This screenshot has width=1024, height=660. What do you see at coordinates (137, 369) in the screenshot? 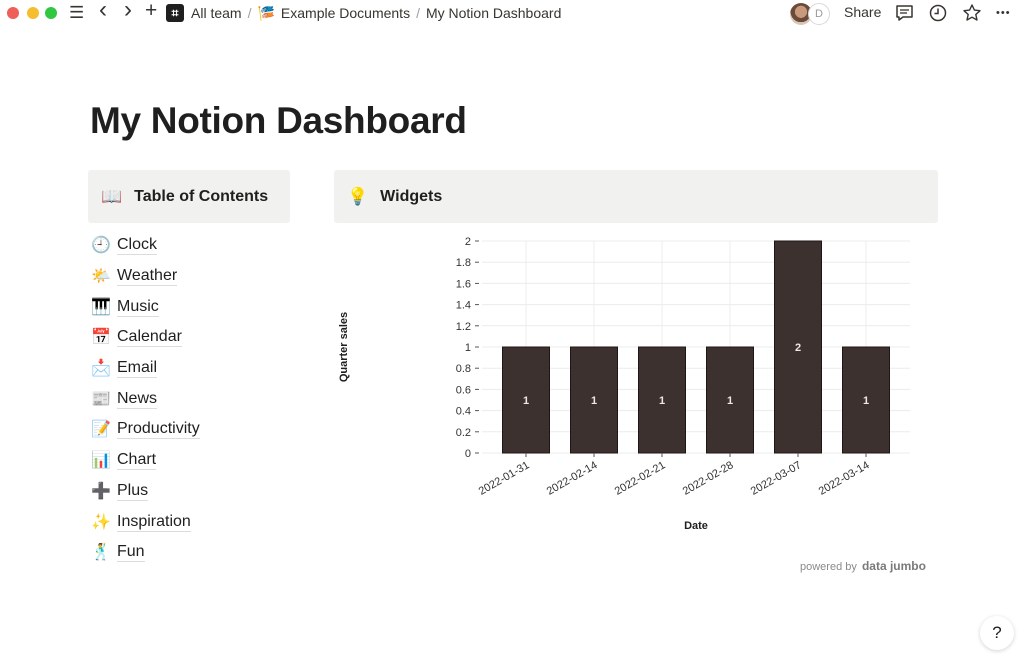
I see `toc-link: Email` at bounding box center [137, 369].